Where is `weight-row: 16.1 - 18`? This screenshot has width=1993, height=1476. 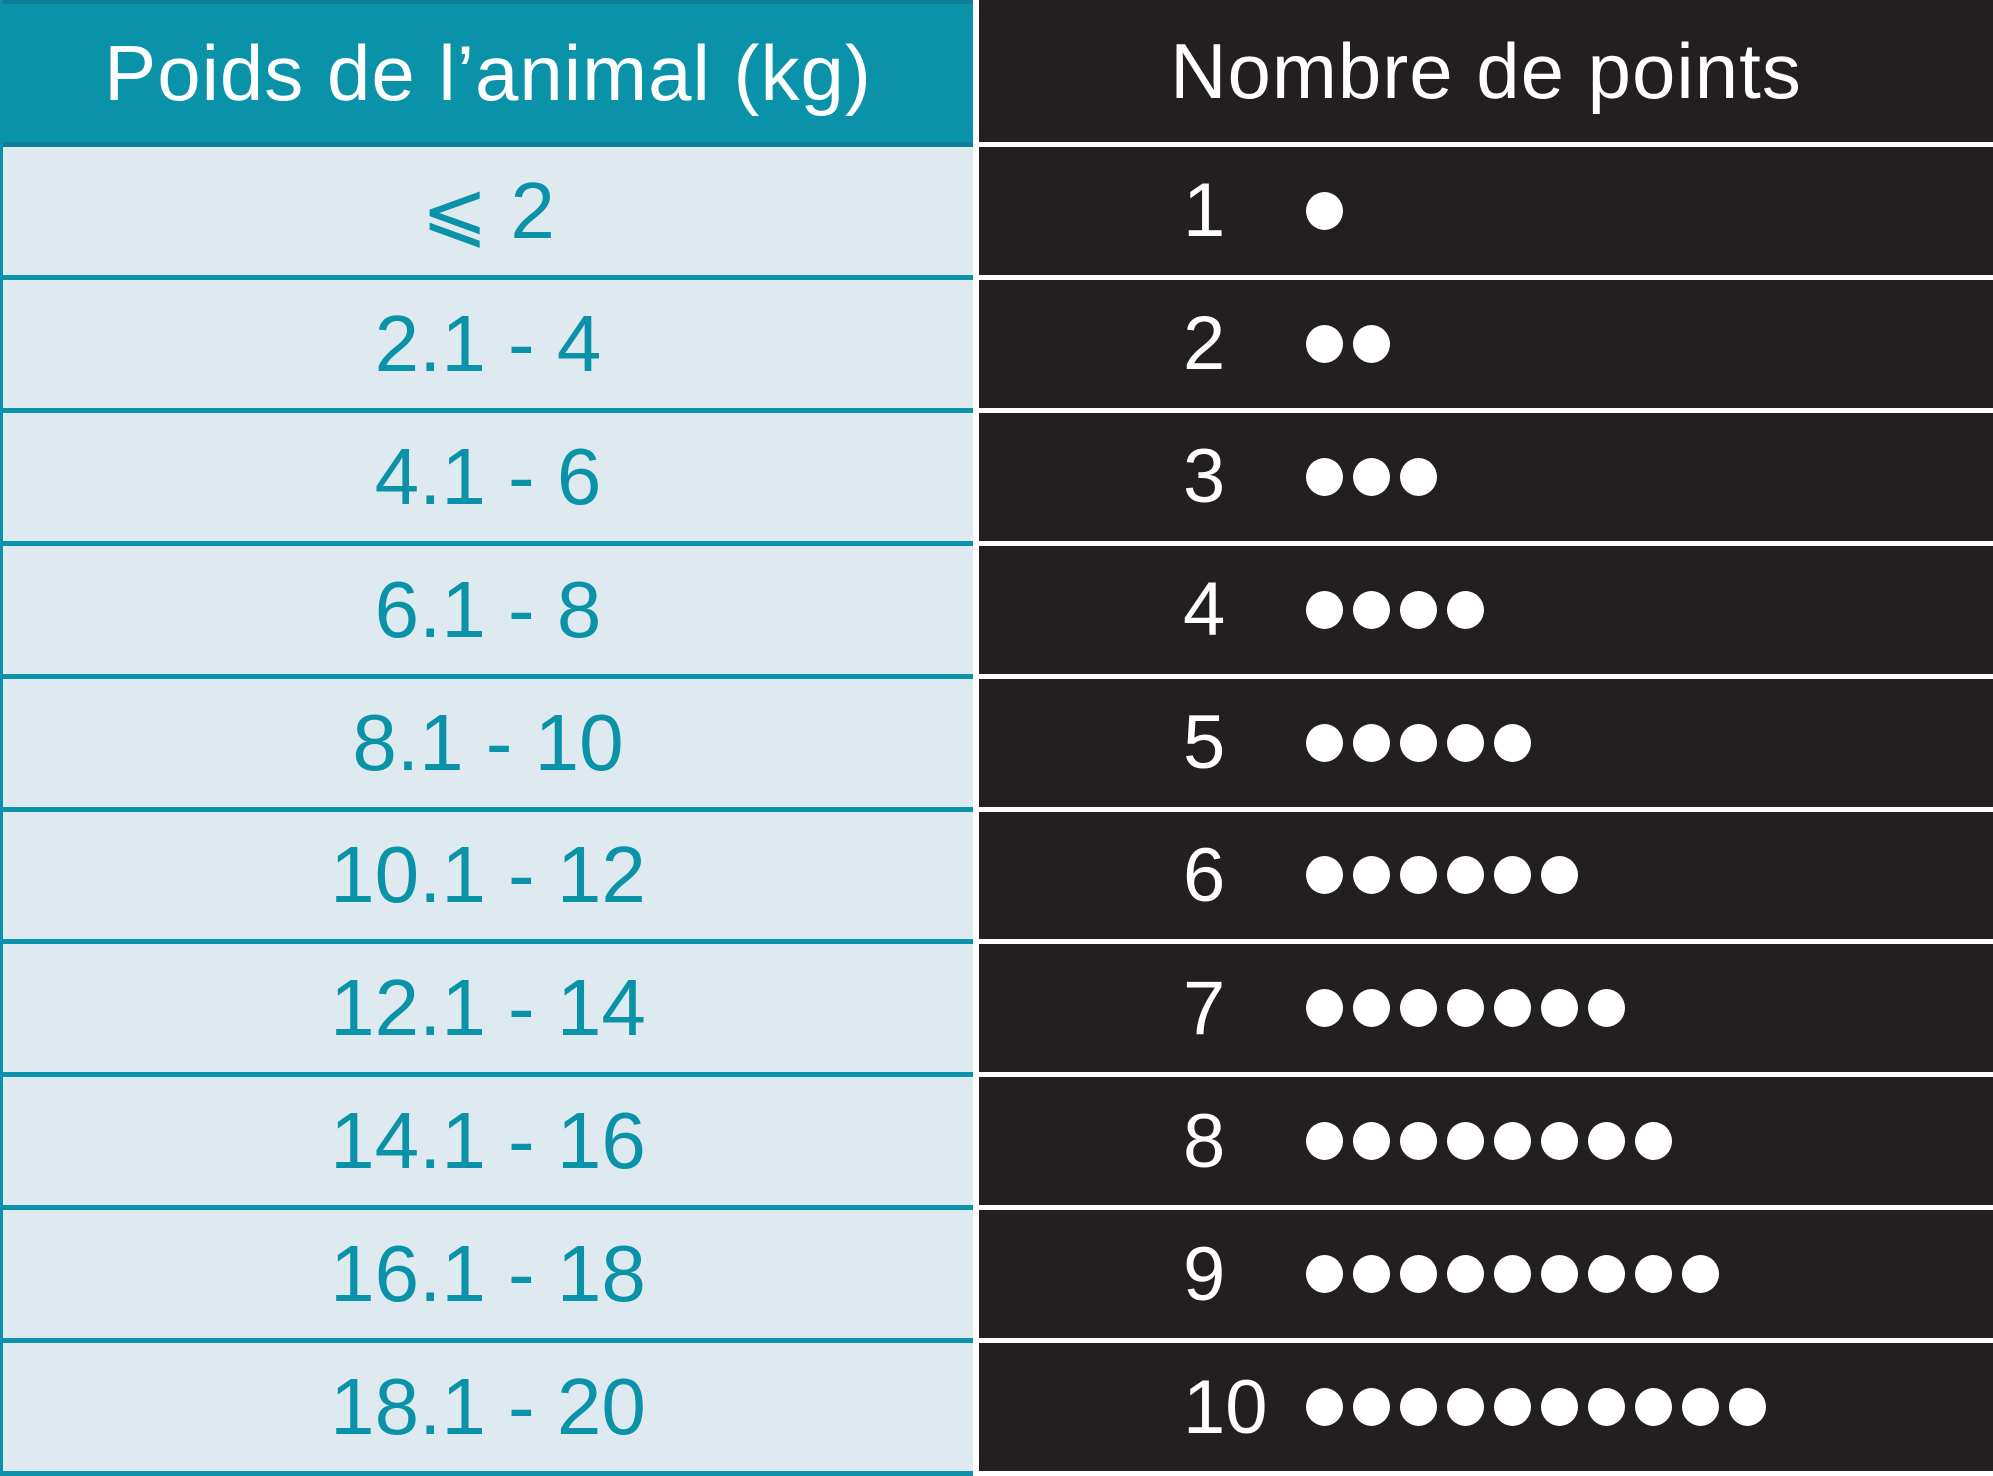 weight-row: 16.1 - 18 is located at coordinates (488, 1272).